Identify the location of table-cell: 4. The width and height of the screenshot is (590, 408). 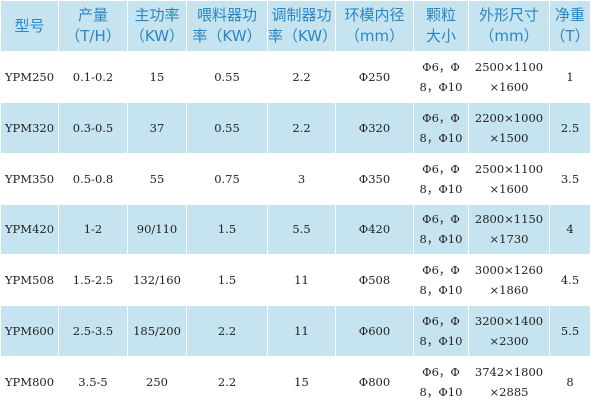
(569, 229).